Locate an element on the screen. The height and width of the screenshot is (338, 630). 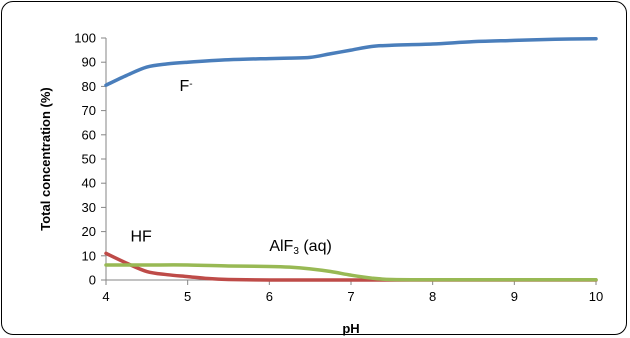
x-tick-label: 10 is located at coordinates (596, 296).